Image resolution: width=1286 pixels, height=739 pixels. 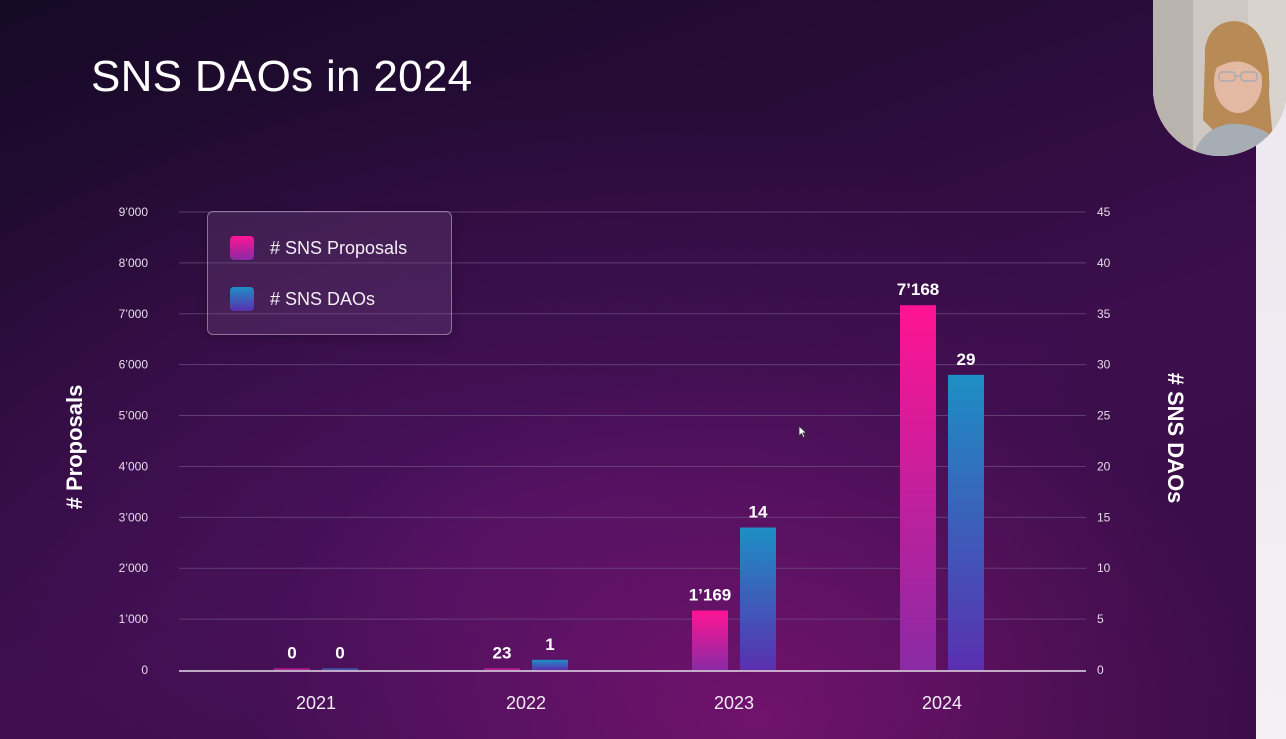 I want to click on presenter-webcam, so click(x=1219, y=78).